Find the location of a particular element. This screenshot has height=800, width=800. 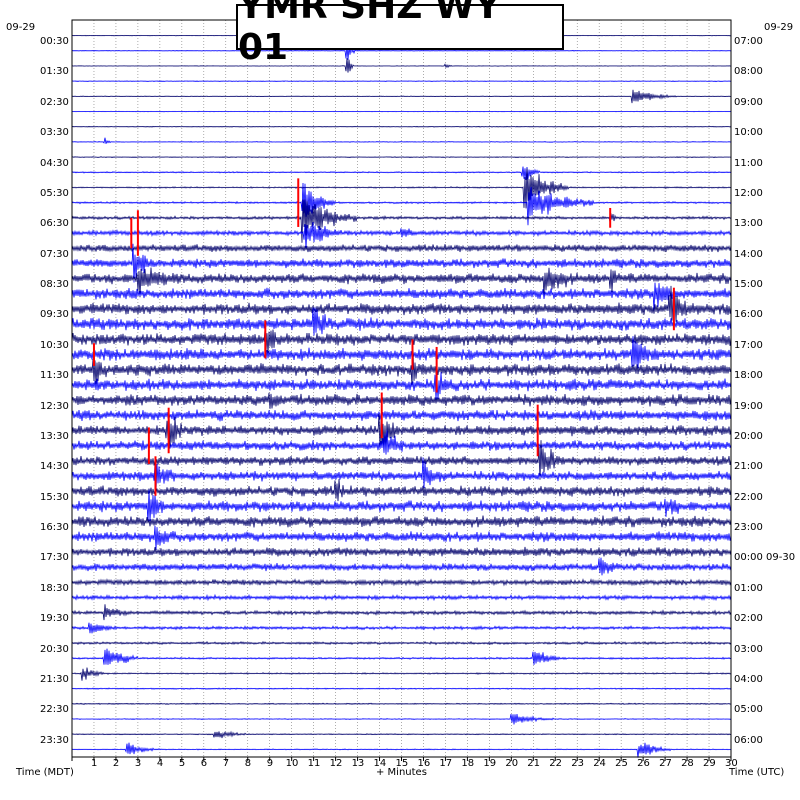

left-time-label: 04:30 is located at coordinates (54, 163).